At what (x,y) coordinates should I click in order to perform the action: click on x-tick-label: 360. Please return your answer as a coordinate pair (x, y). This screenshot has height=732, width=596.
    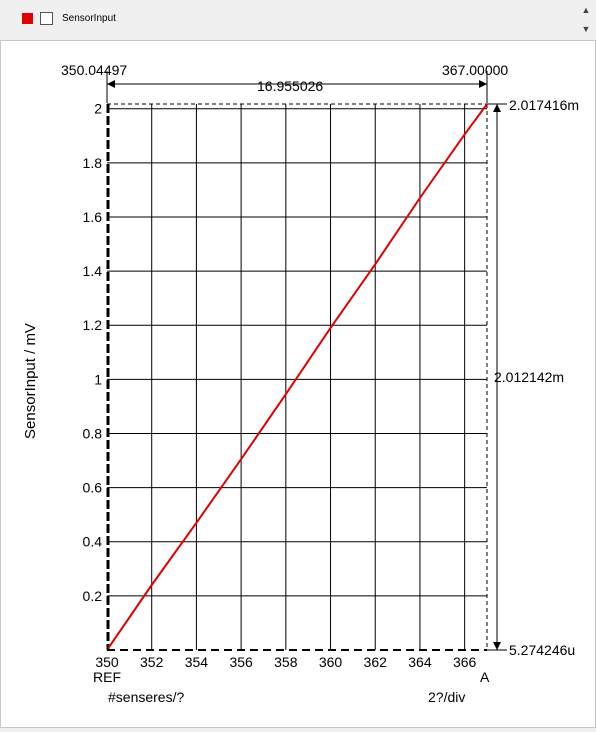
    Looking at the image, I should click on (331, 662).